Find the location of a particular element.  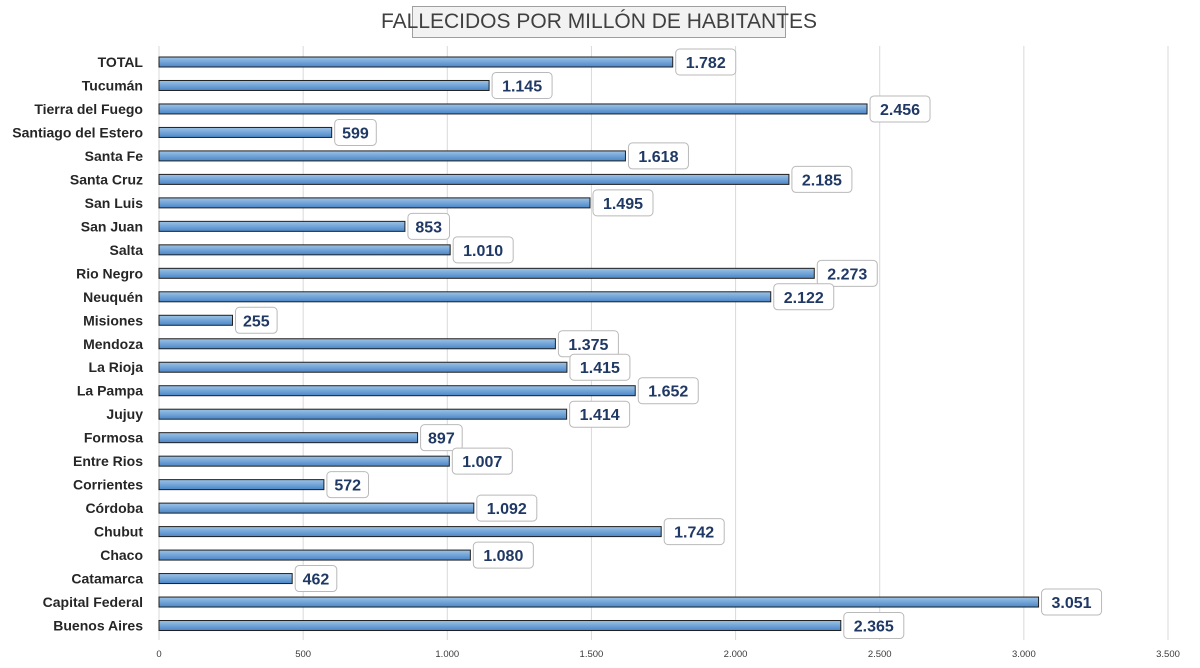

category-label: Mendoza is located at coordinates (113, 344).